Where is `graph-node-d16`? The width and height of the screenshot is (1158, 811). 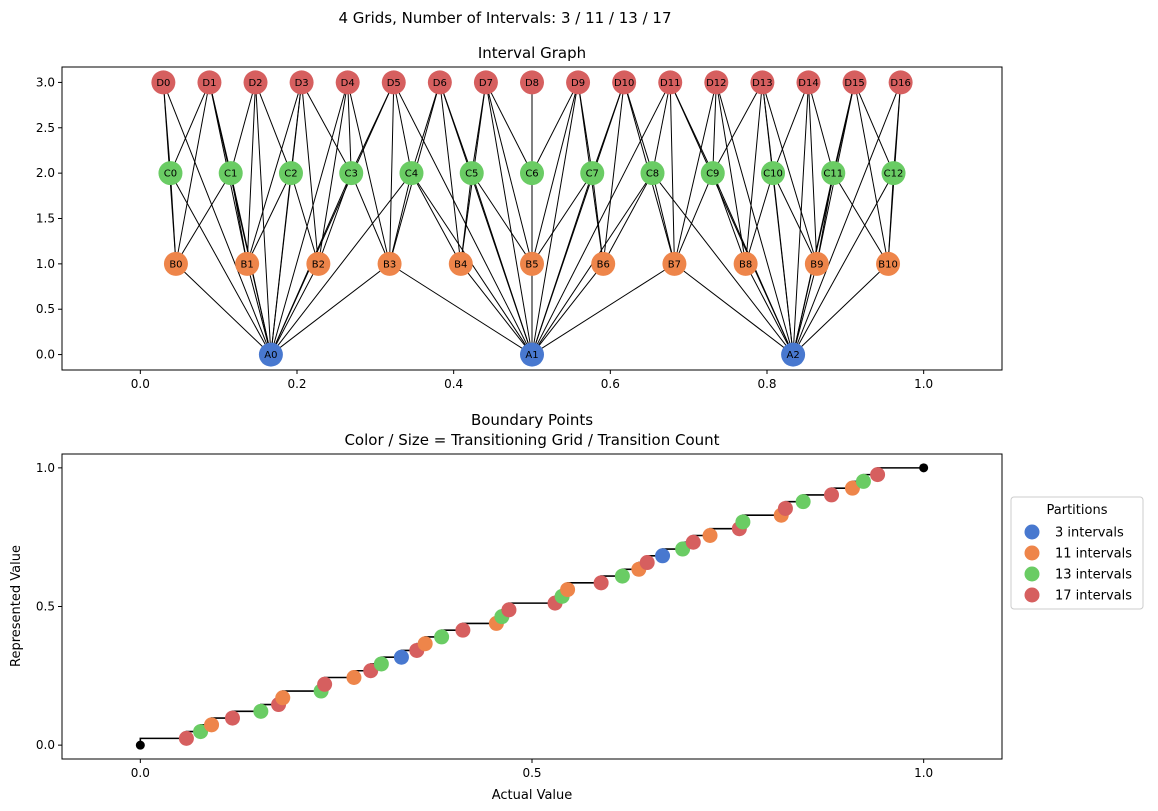 graph-node-d16 is located at coordinates (900, 82).